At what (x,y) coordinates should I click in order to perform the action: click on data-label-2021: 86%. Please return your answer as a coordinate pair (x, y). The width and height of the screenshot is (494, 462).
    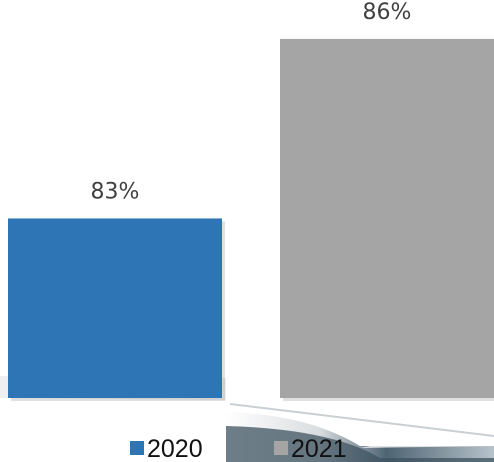
    Looking at the image, I should click on (387, 12).